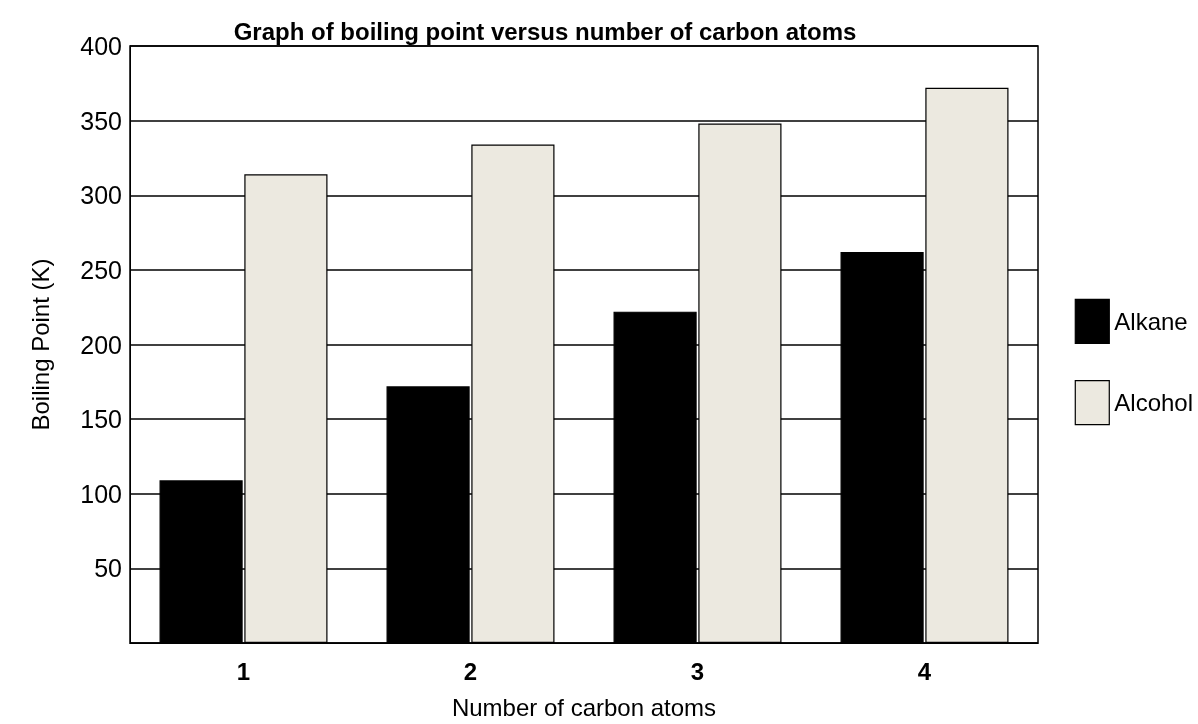  What do you see at coordinates (1153, 403) in the screenshot?
I see `legend-label: Alcohol` at bounding box center [1153, 403].